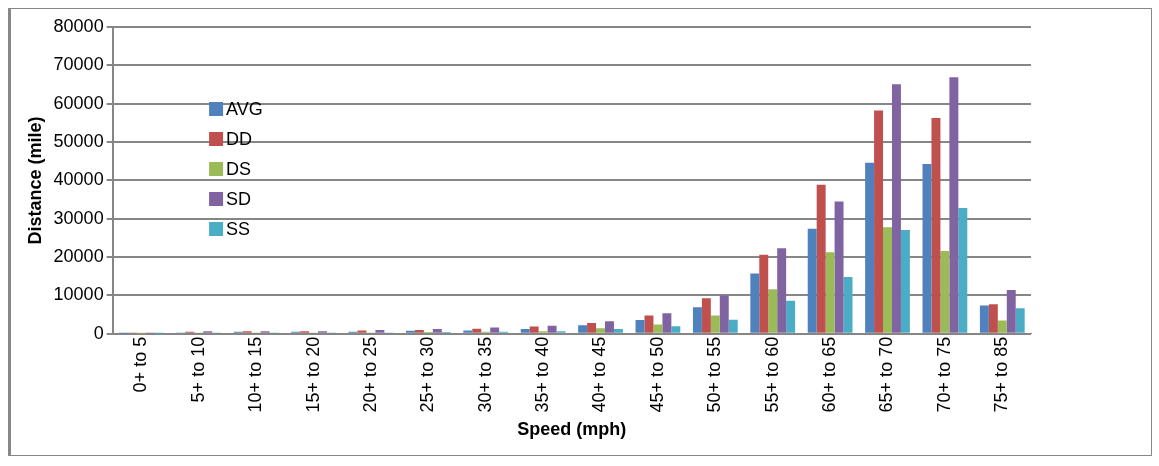 The image size is (1159, 466). I want to click on x-tick-label: 75+ to 85, so click(1001, 374).